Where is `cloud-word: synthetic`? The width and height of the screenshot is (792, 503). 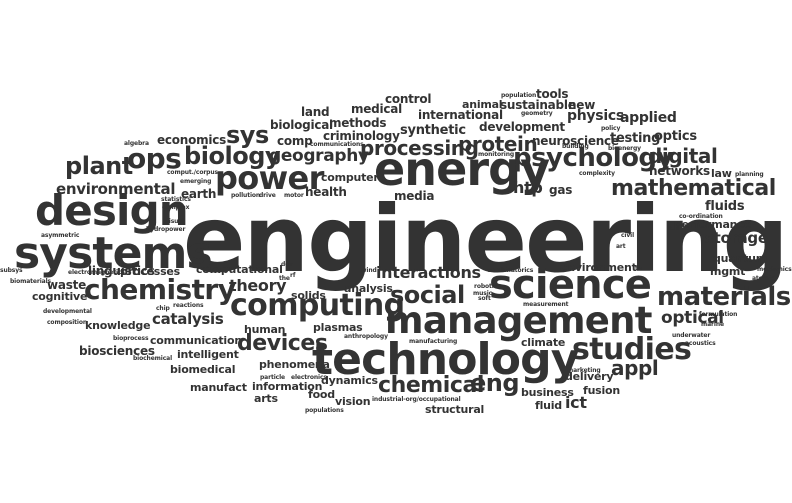
cloud-word: synthetic is located at coordinates (433, 130).